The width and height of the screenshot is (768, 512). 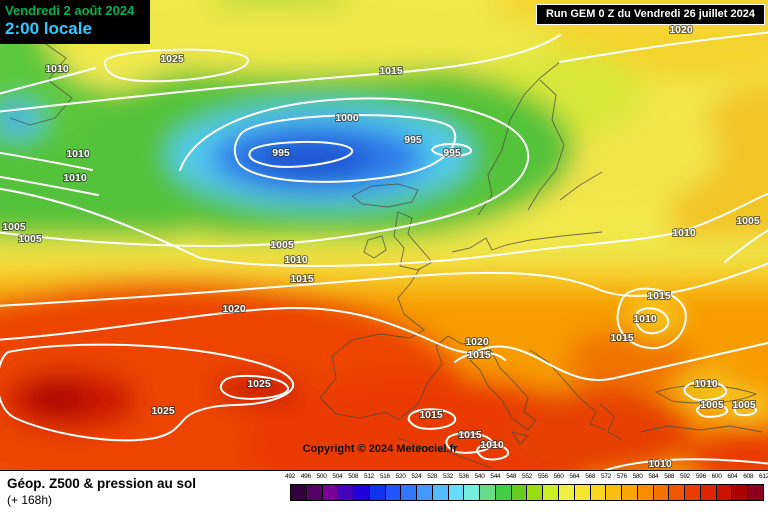 What do you see at coordinates (463, 476) in the screenshot?
I see `scale-value: 536` at bounding box center [463, 476].